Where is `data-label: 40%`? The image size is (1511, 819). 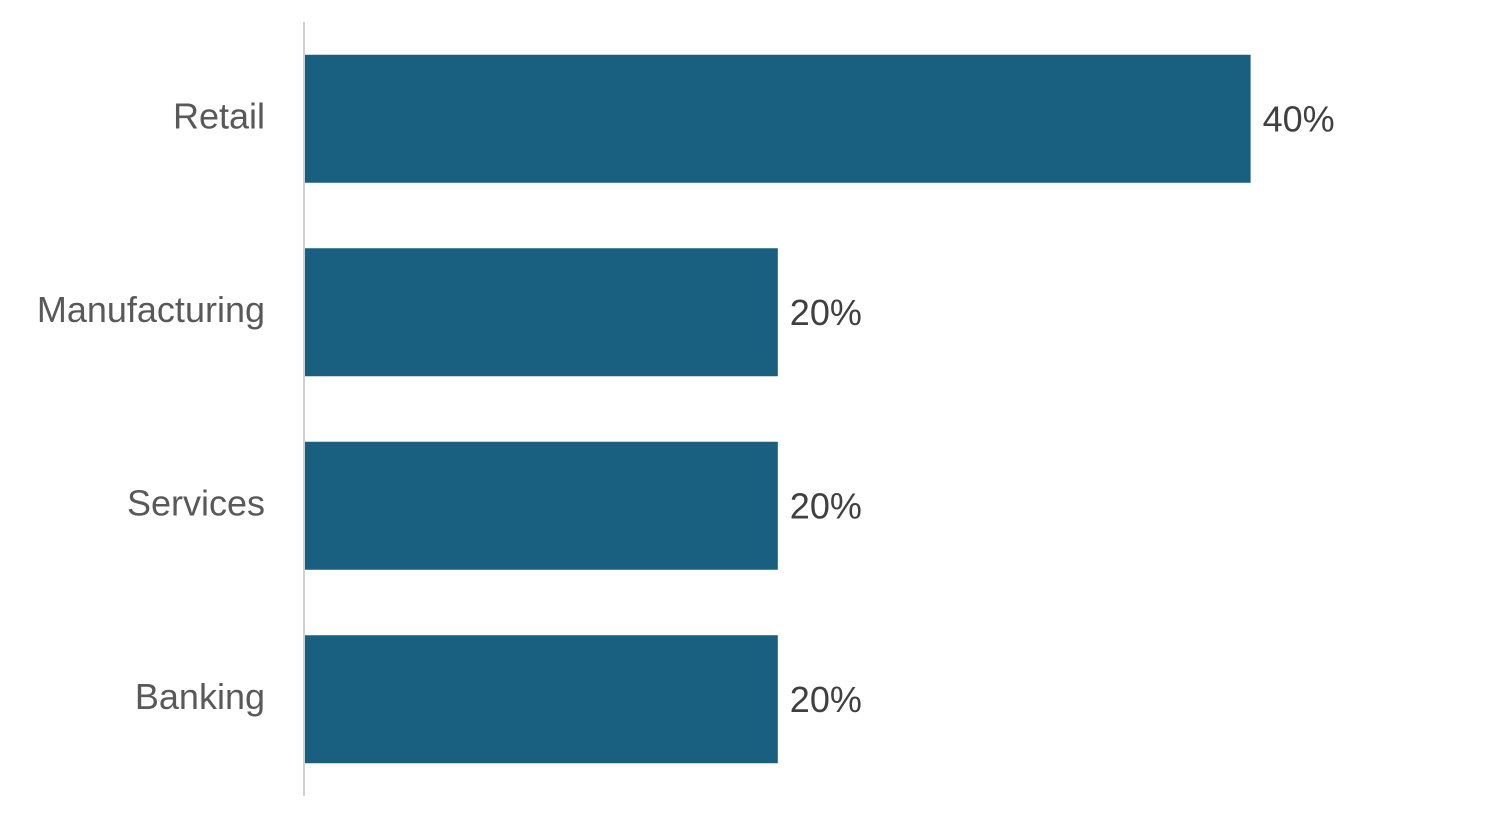 data-label: 40% is located at coordinates (1299, 118).